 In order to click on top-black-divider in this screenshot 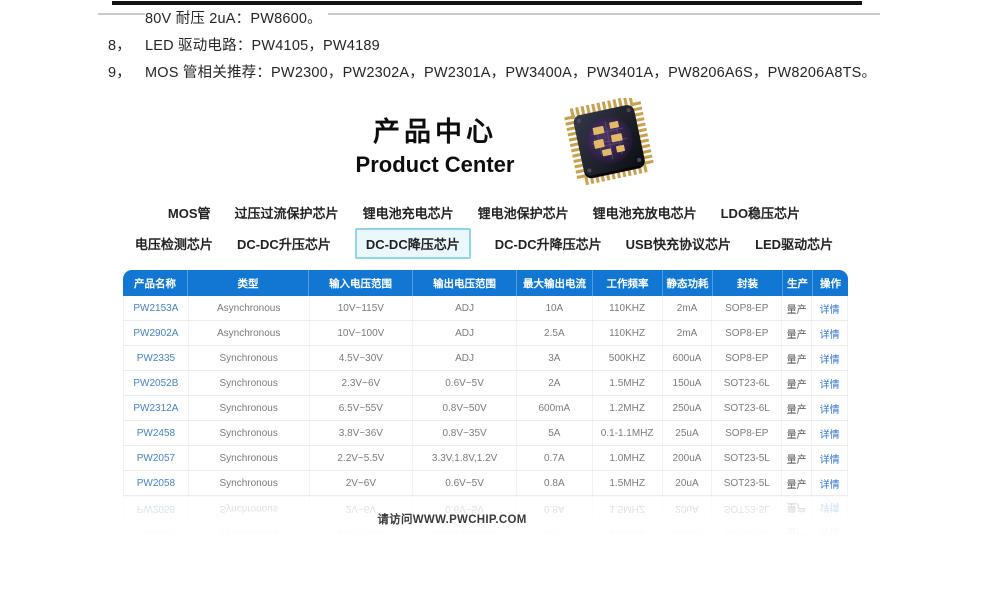, I will do `click(487, 3)`.